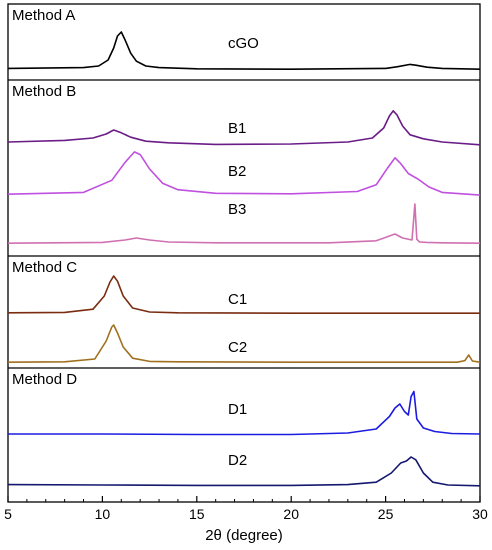 The height and width of the screenshot is (550, 492). I want to click on panel-label: Method C, so click(44, 267).